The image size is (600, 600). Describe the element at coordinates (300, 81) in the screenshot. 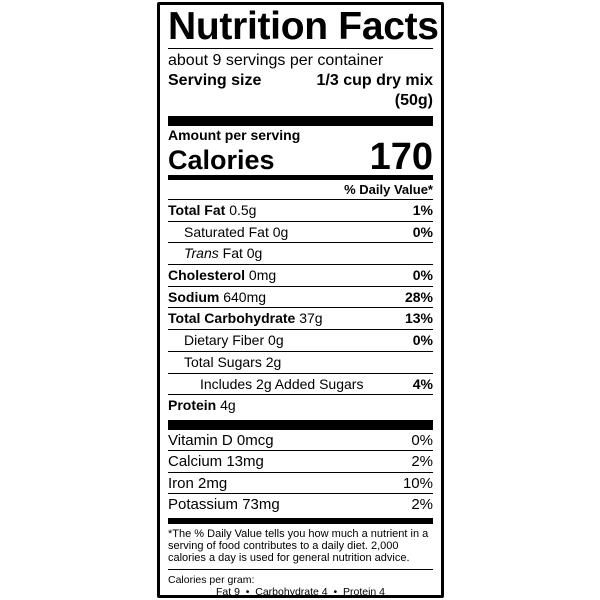

I see `serving-size: Serving size 1/3 cup dry mix` at that location.